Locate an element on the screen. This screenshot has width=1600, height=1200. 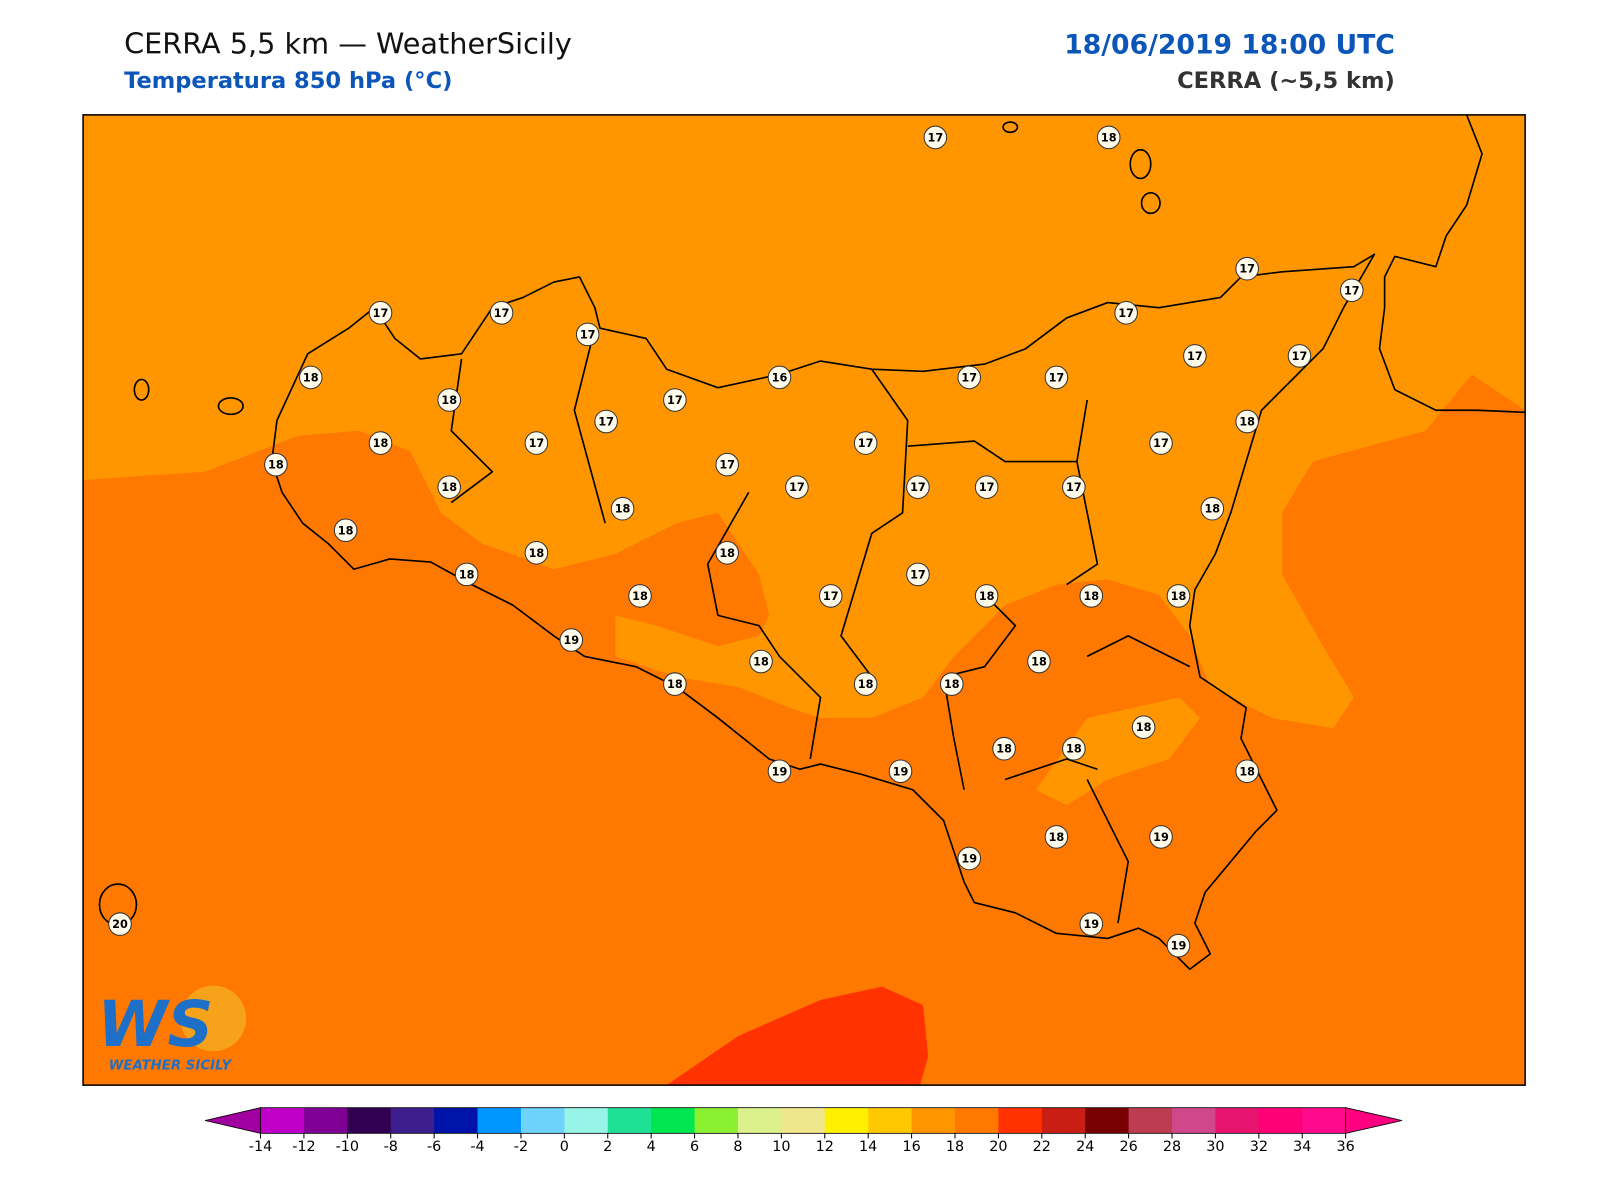
logo: WS WEATHER SICILY is located at coordinates (172, 1029).